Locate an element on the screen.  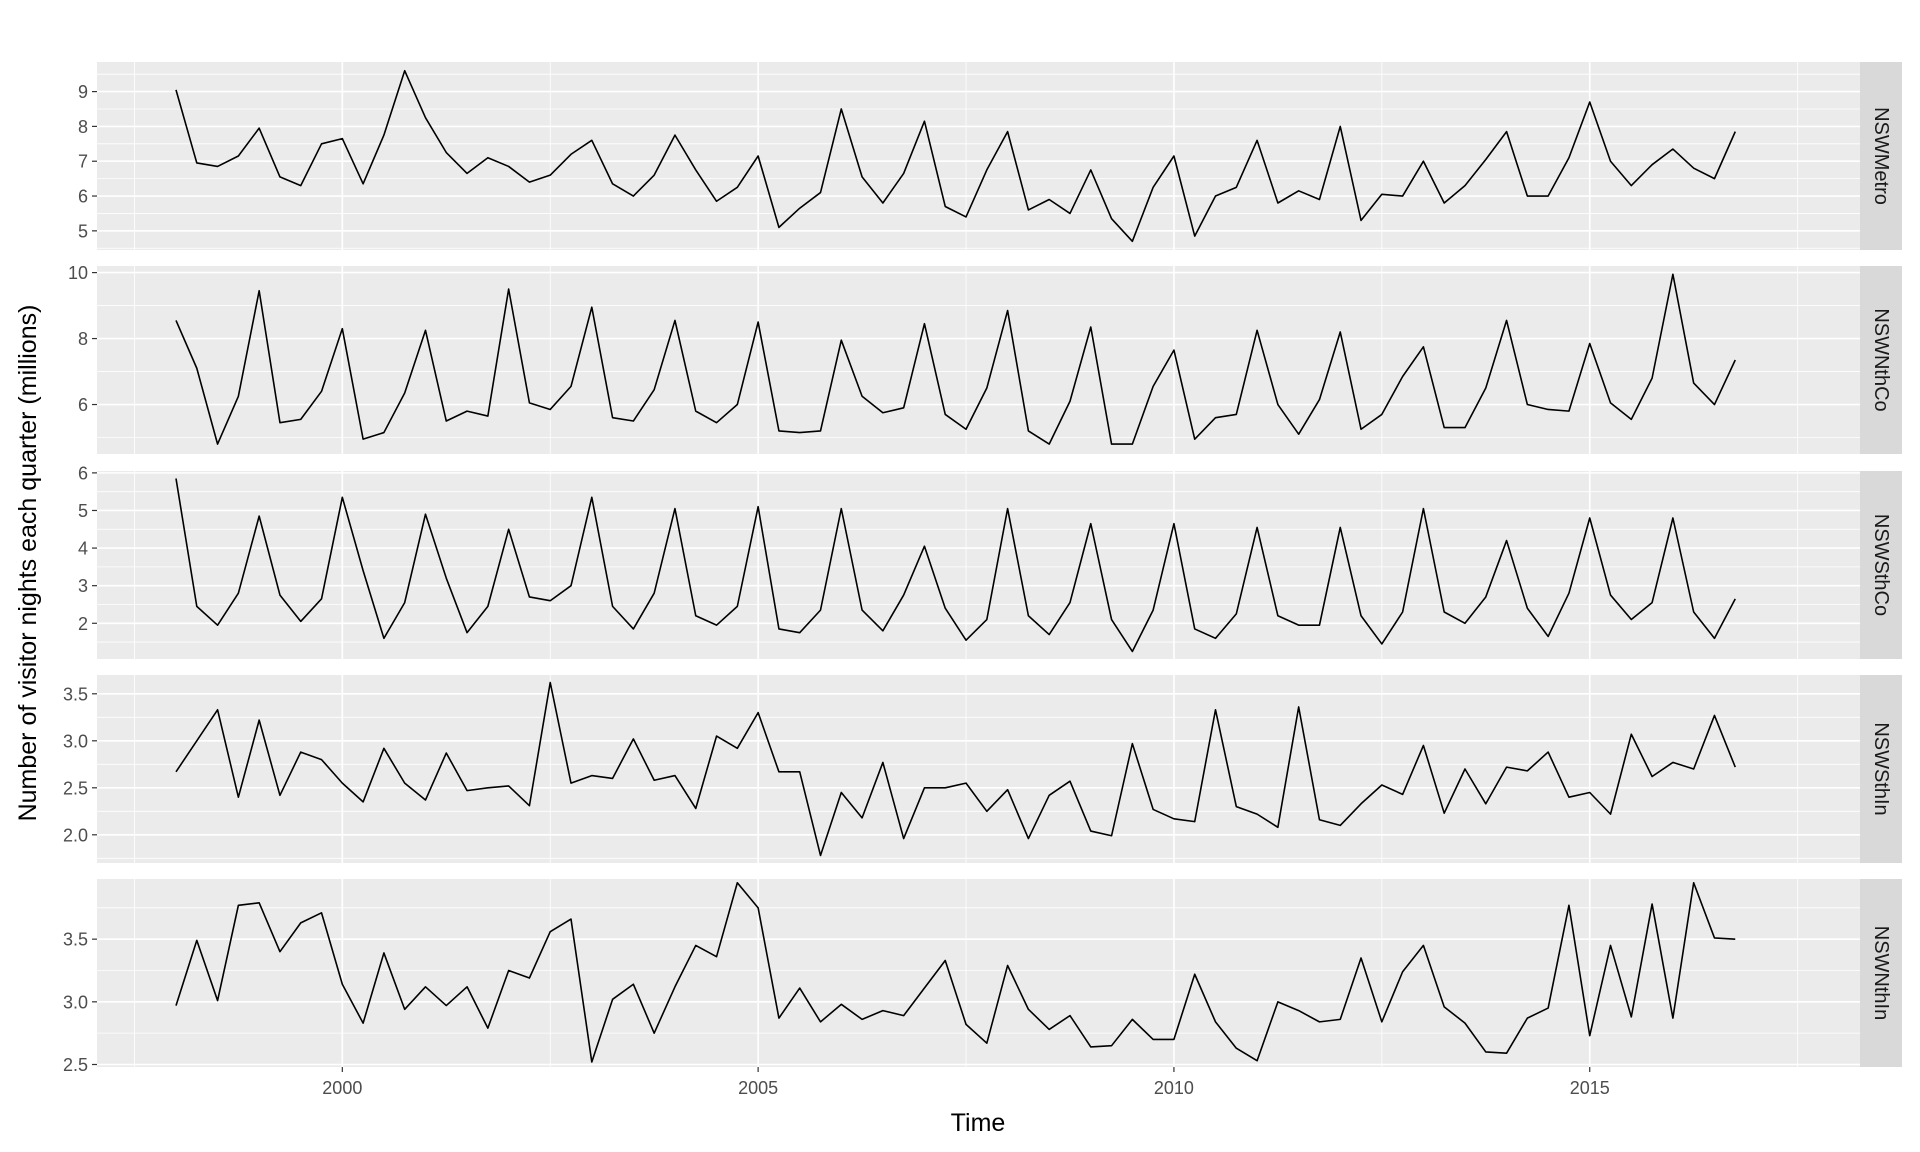
x-axis: 2000 2005 2010 2015 is located at coordinates (966, 1082).